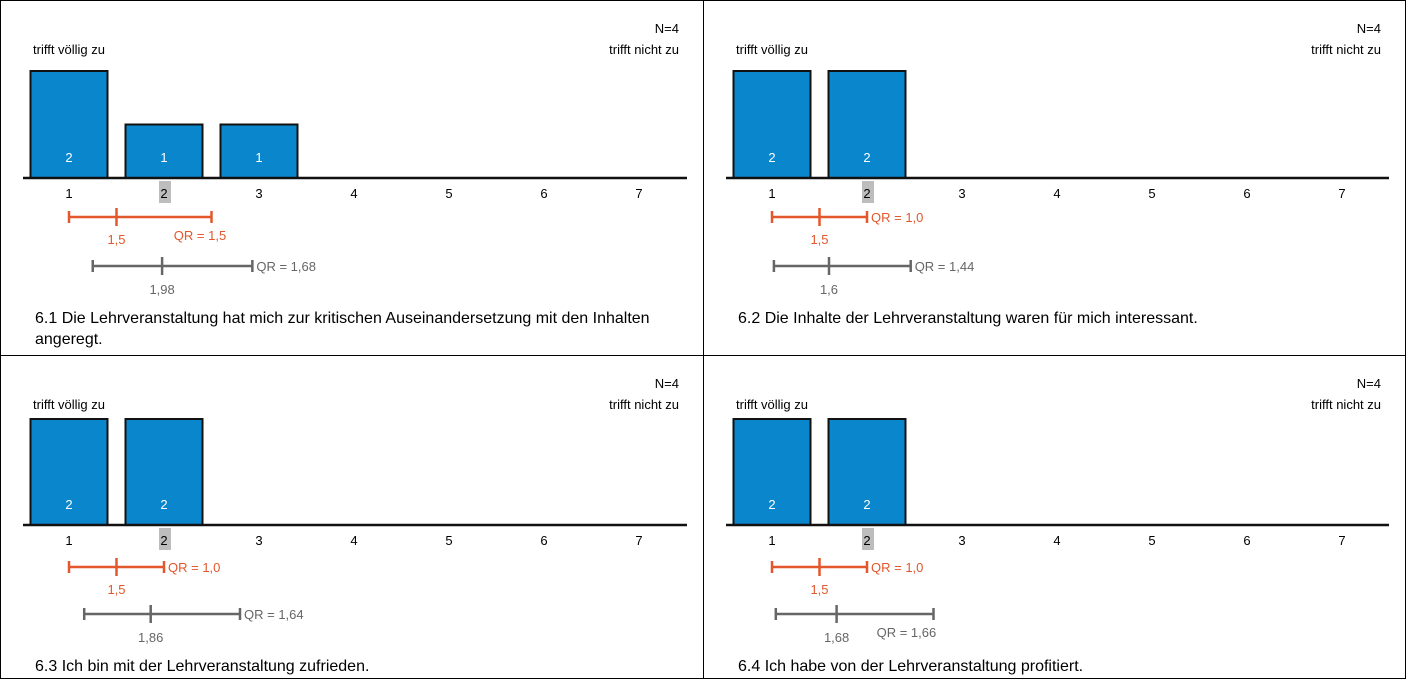 This screenshot has height=679, width=1406. Describe the element at coordinates (836, 637) in the screenshot. I see `compare-qr-median-label: 1,68` at that location.